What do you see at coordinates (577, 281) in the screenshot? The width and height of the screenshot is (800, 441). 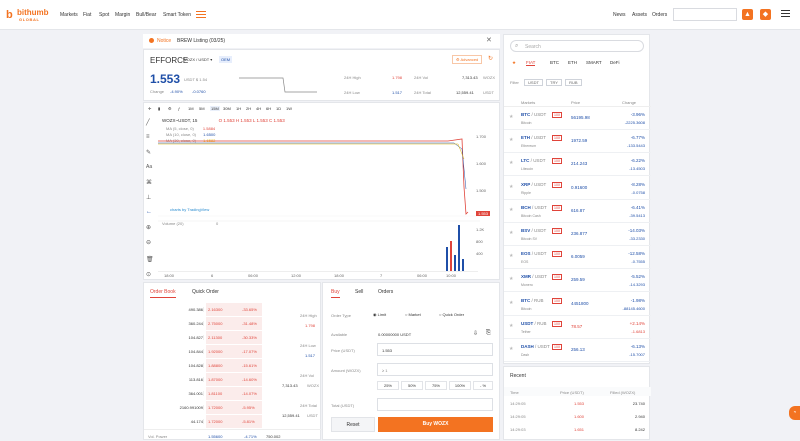 I see `market-row: ★ XMR / USDT 10X Monero 259.59 -5.52% -14.3293` at bounding box center [577, 281].